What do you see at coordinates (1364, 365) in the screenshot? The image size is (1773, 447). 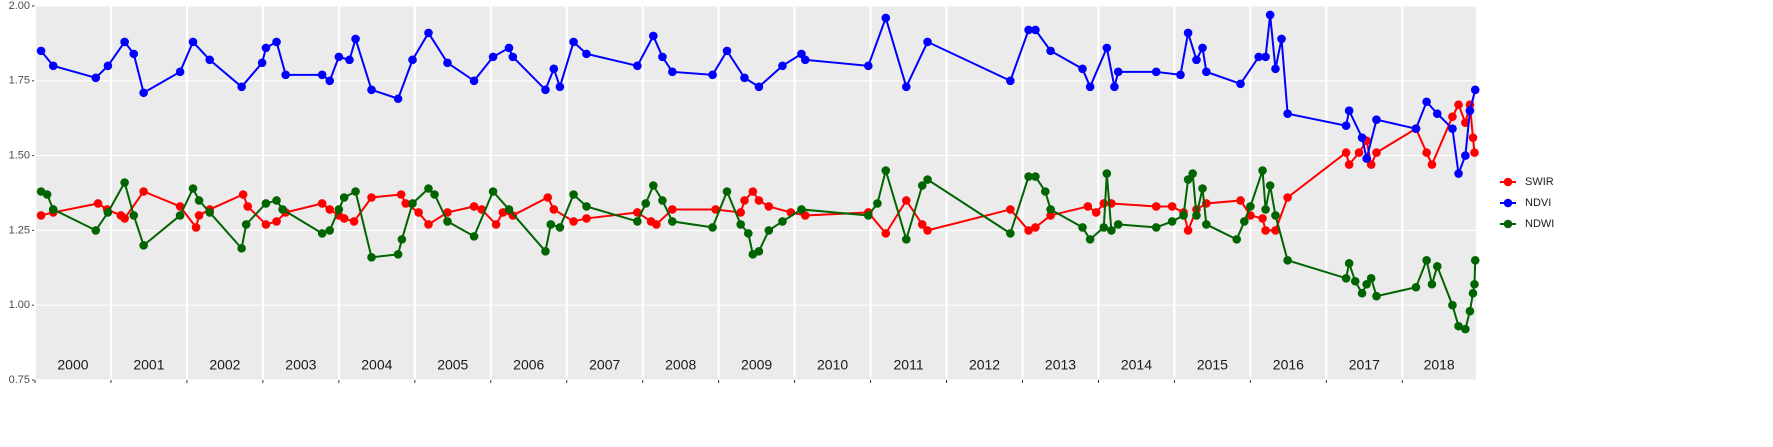 I see `year-label: 2017` at bounding box center [1364, 365].